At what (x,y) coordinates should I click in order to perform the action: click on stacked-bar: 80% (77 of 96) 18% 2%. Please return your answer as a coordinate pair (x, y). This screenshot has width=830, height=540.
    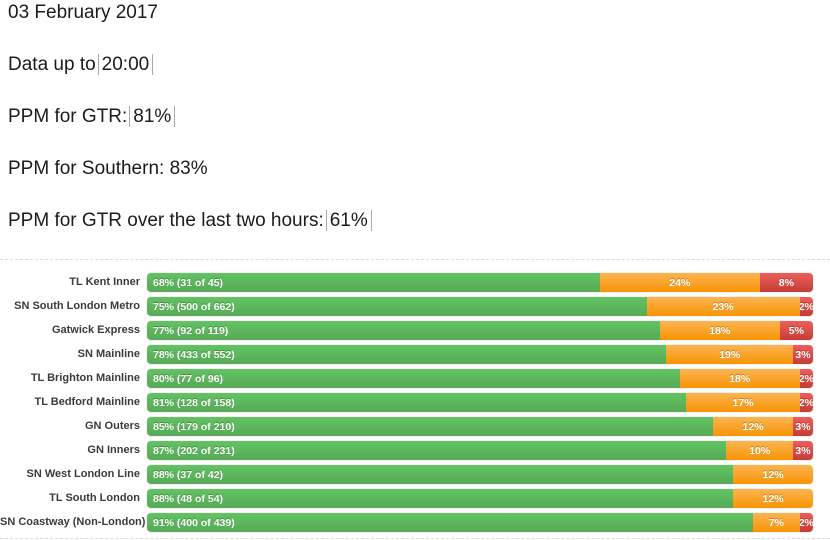
    Looking at the image, I should click on (480, 378).